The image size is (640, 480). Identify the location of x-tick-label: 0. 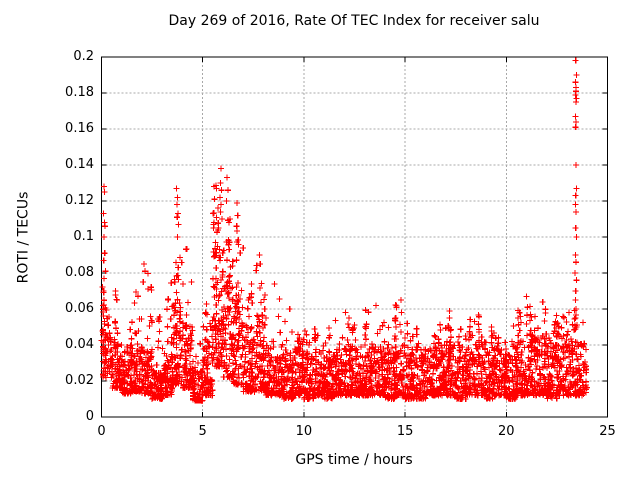
(101, 431).